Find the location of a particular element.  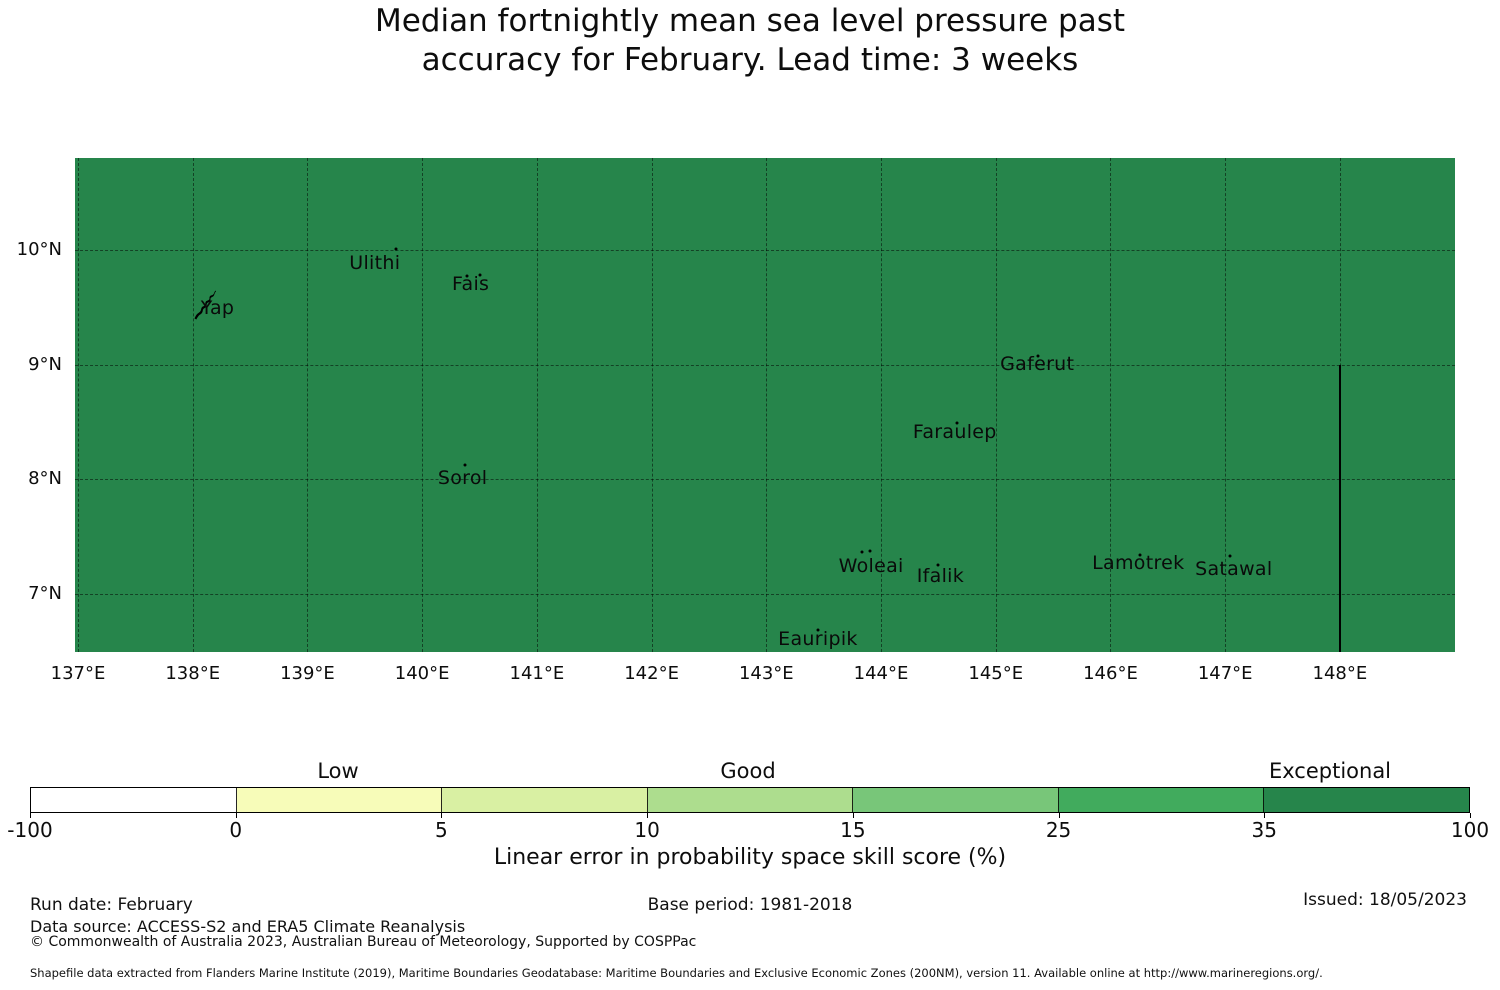

colorbar-tick-label: 0 is located at coordinates (236, 830).